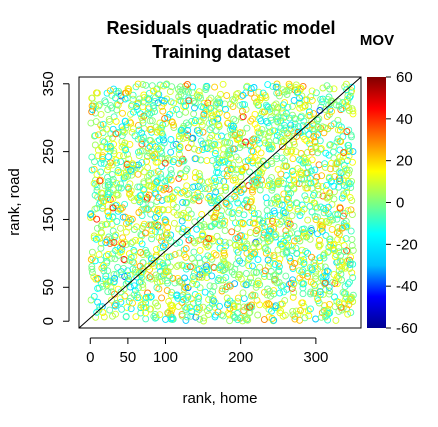  Describe the element at coordinates (377, 40) in the screenshot. I see `colorbar-title: MOV` at that location.